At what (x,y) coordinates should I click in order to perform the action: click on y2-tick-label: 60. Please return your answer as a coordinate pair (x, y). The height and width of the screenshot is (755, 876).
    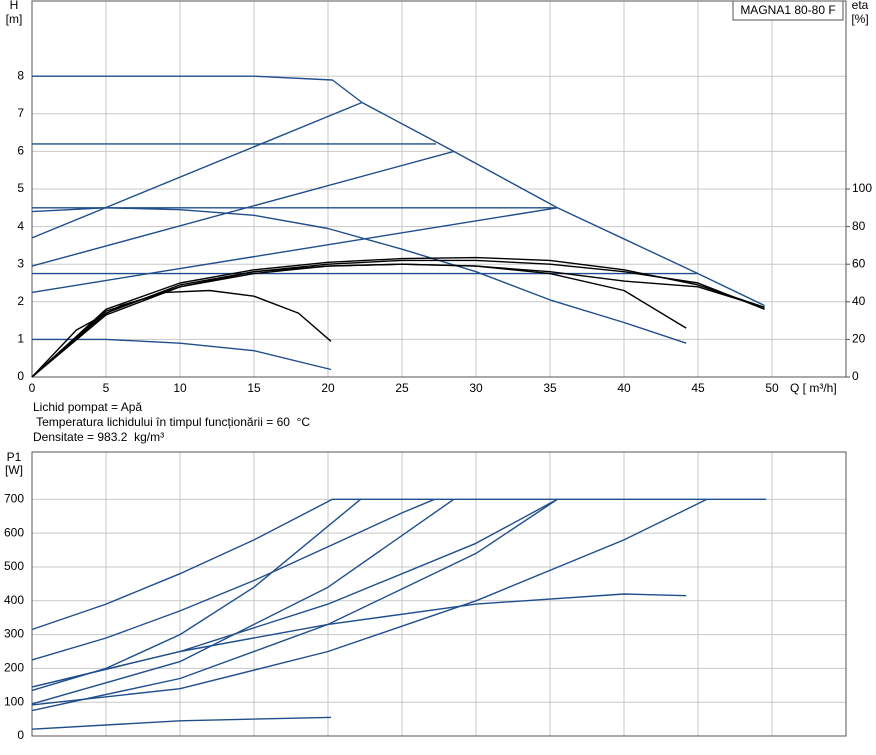
    Looking at the image, I should click on (859, 263).